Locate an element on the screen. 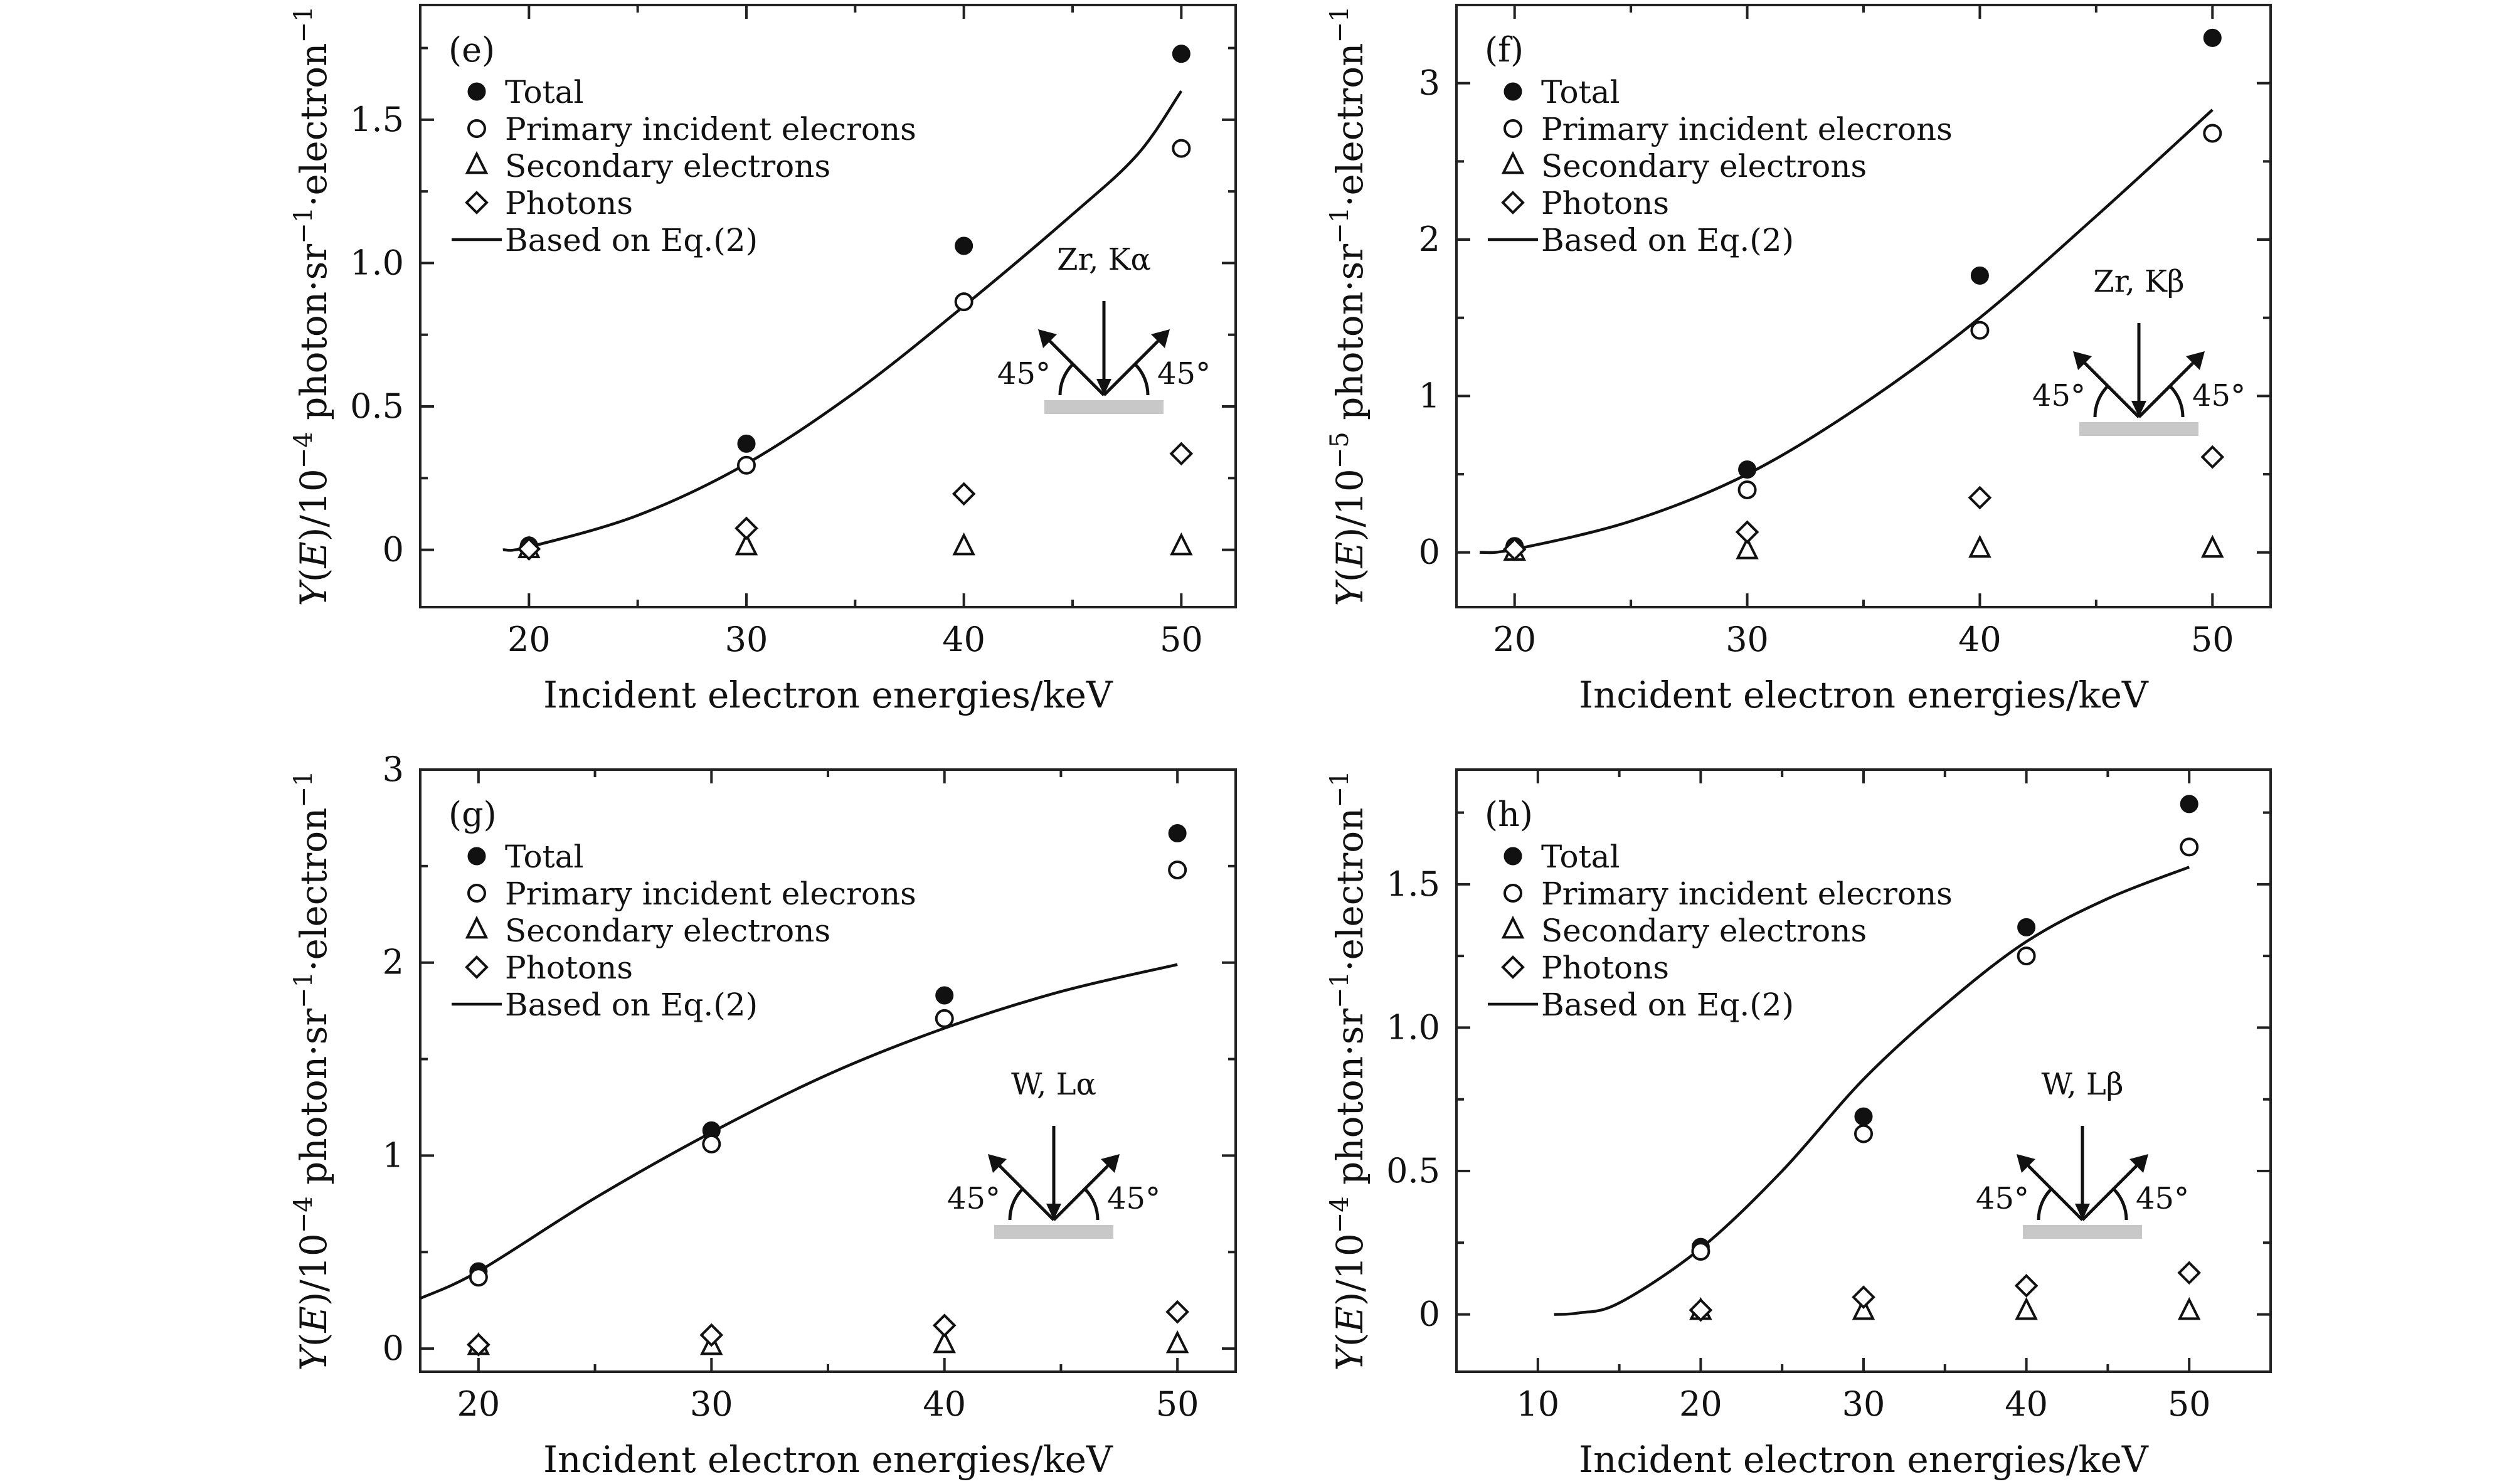 The height and width of the screenshot is (1484, 2519). inset-label: Zr, Kβ is located at coordinates (2138, 281).